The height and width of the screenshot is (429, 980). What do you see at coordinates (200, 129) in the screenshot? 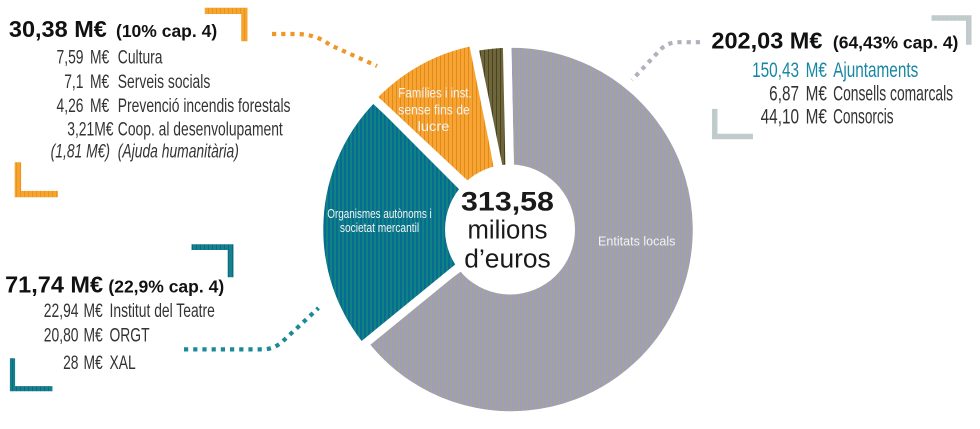
I see `svg-text: Coop. al desenvolupament` at bounding box center [200, 129].